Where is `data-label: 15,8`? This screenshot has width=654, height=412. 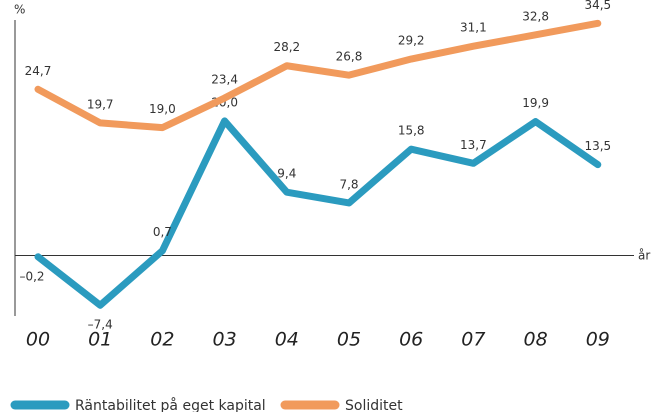
data-label: 15,8 is located at coordinates (411, 131).